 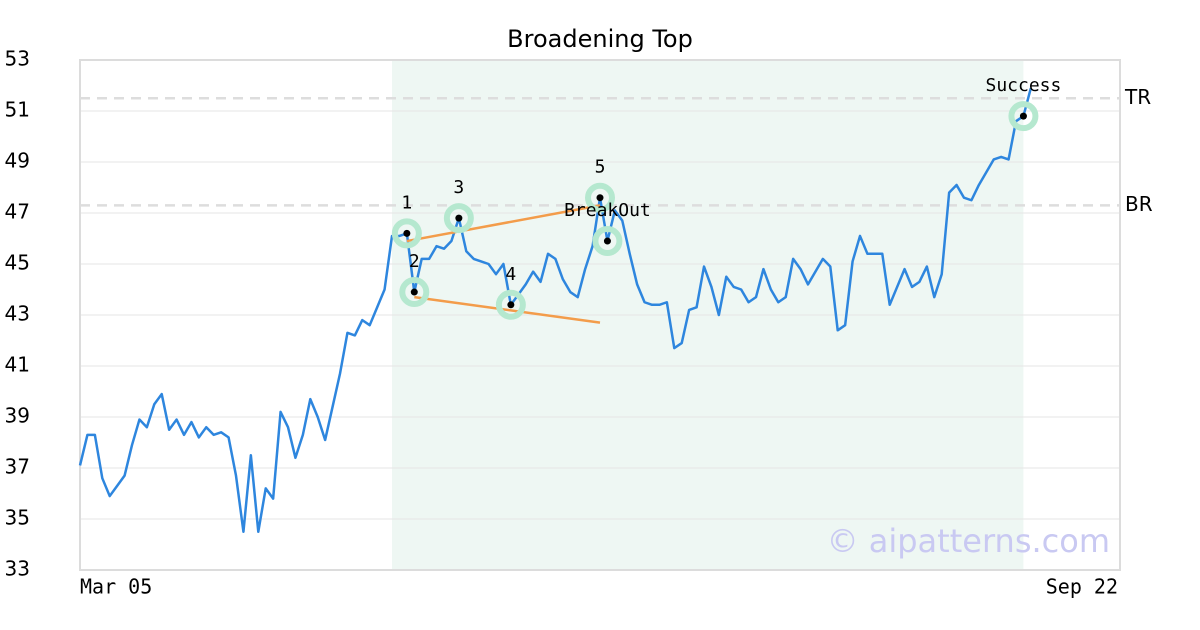 I want to click on x-tick-label: Mar 05, so click(x=116, y=587).